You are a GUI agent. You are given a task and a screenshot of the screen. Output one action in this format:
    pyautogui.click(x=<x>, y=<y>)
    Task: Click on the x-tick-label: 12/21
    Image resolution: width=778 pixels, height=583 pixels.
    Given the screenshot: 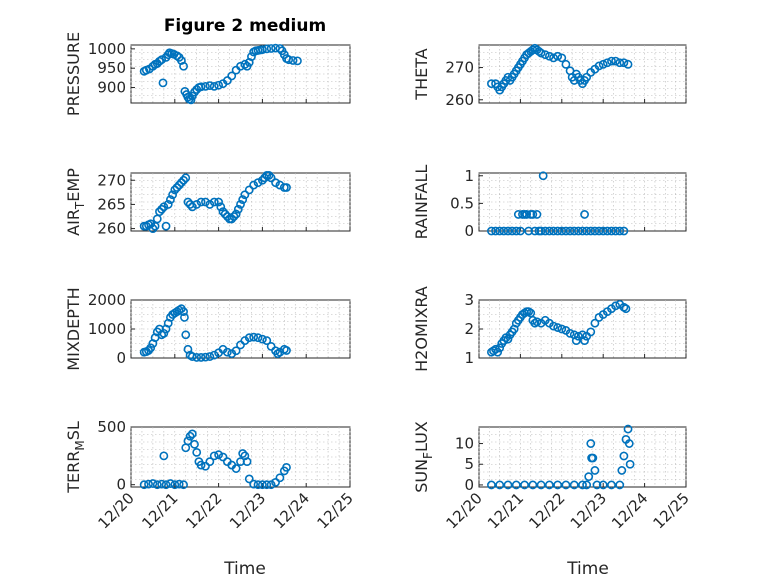 What is the action you would take?
    pyautogui.click(x=159, y=510)
    